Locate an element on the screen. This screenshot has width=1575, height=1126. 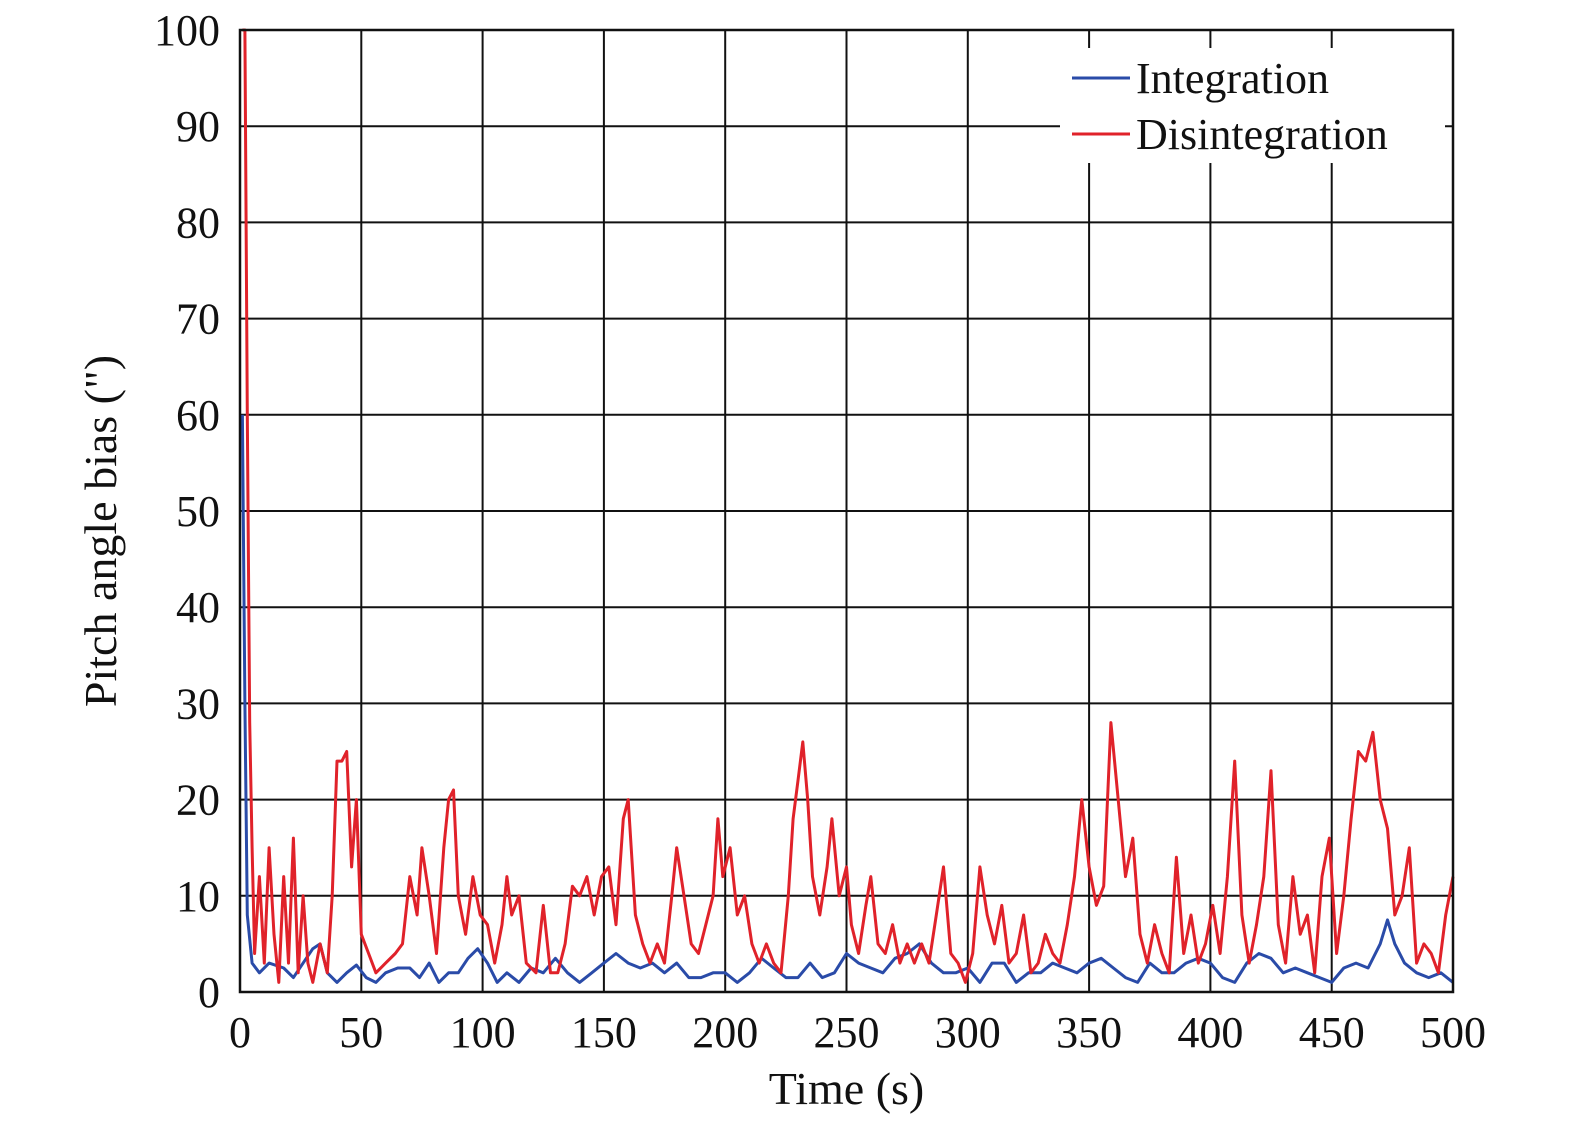
x-tick-label: 250 is located at coordinates (847, 1032).